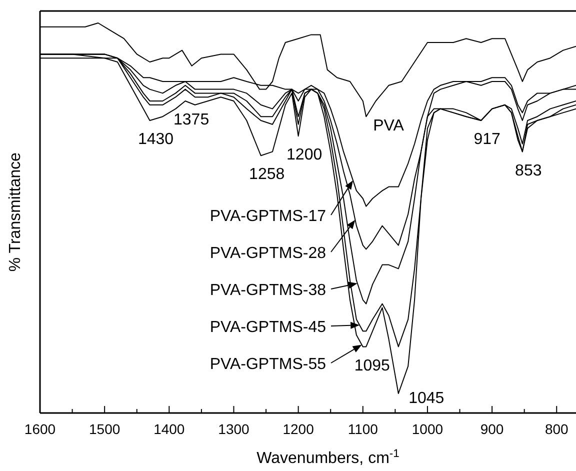  Describe the element at coordinates (40, 429) in the screenshot. I see `x-tick-label: 1600` at that location.